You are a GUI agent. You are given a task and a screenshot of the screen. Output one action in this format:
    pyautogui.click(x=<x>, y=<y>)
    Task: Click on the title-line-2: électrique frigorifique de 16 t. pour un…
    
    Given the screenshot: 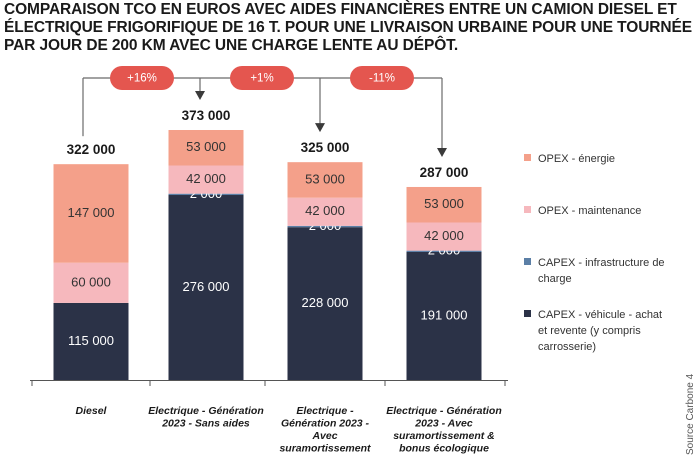 What is the action you would take?
    pyautogui.click(x=348, y=27)
    